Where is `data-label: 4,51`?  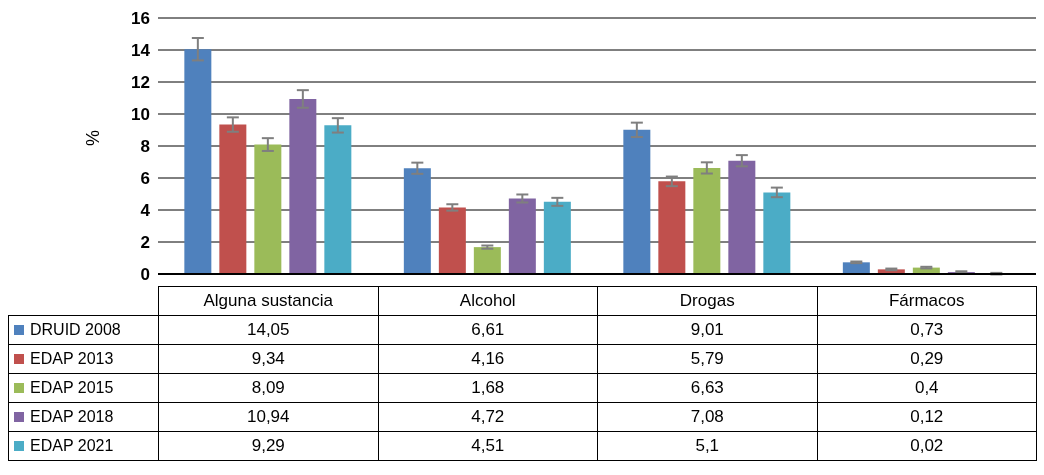
data-label: 4,51 is located at coordinates (488, 445).